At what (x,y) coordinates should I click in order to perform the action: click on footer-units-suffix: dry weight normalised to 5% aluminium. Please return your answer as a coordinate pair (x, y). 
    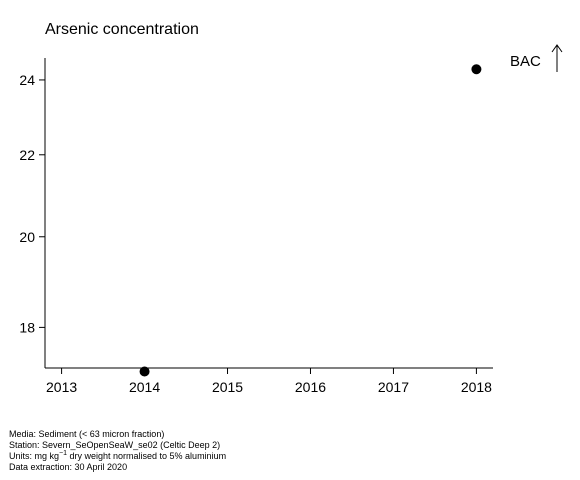
    Looking at the image, I should click on (147, 456).